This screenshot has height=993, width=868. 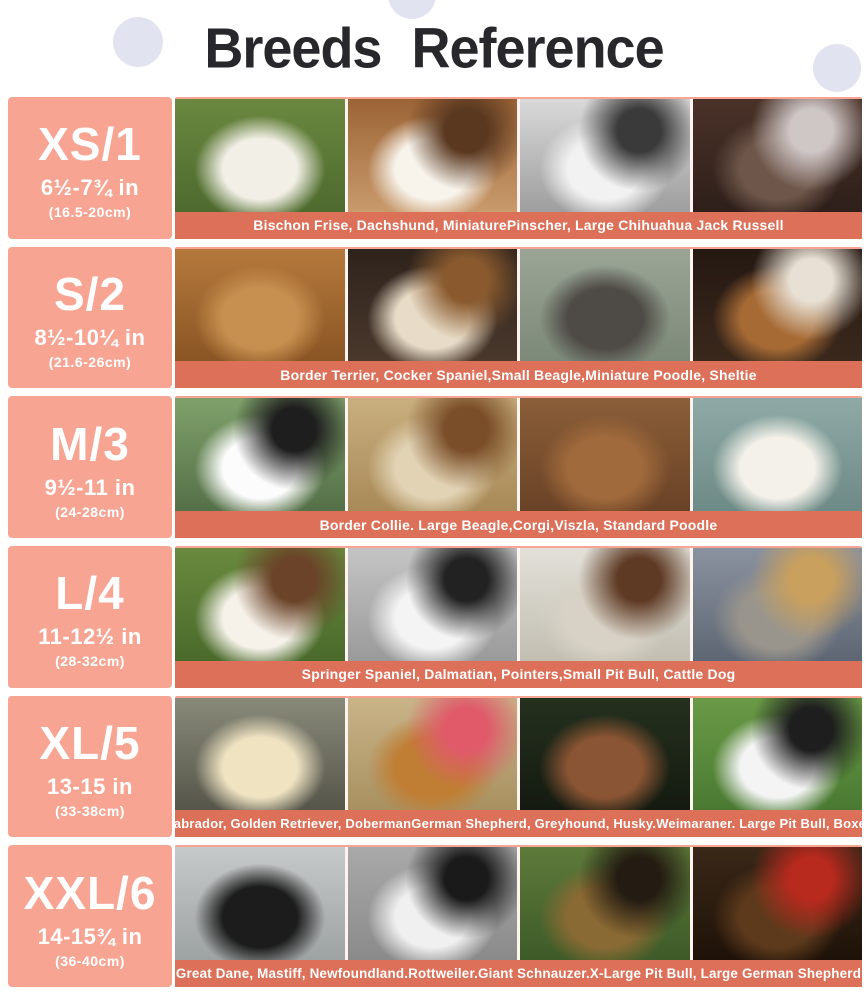 I want to click on small-beagle-photo, so click(x=432, y=305).